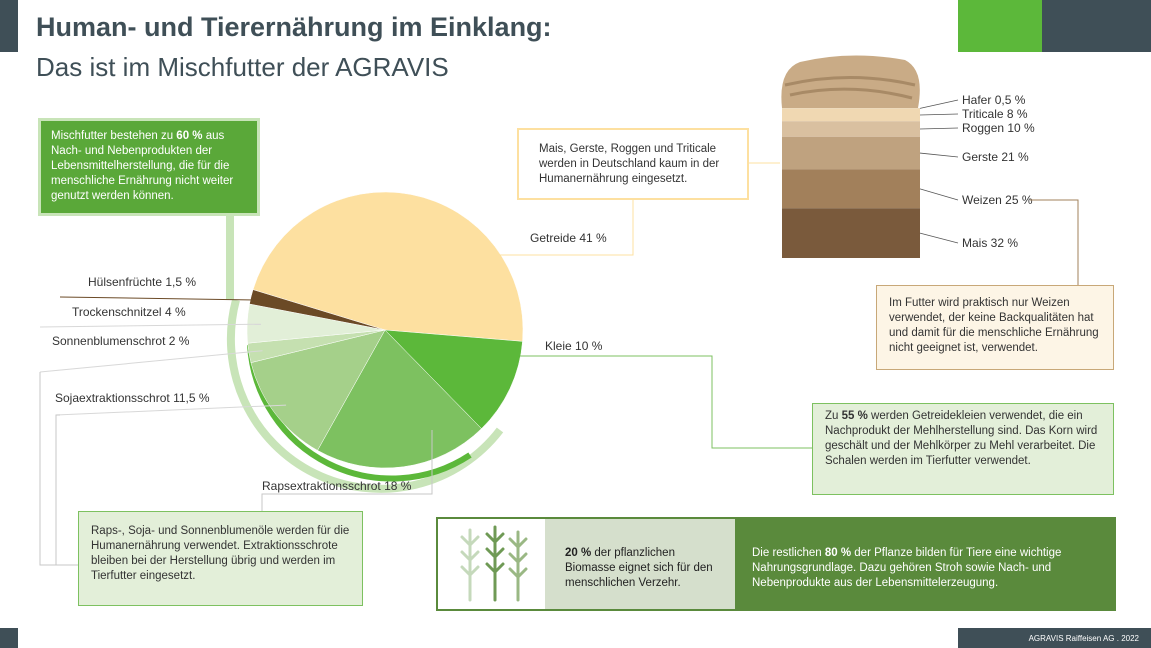 The width and height of the screenshot is (1151, 648). I want to click on slice-label: Weizen 25 %, so click(997, 200).